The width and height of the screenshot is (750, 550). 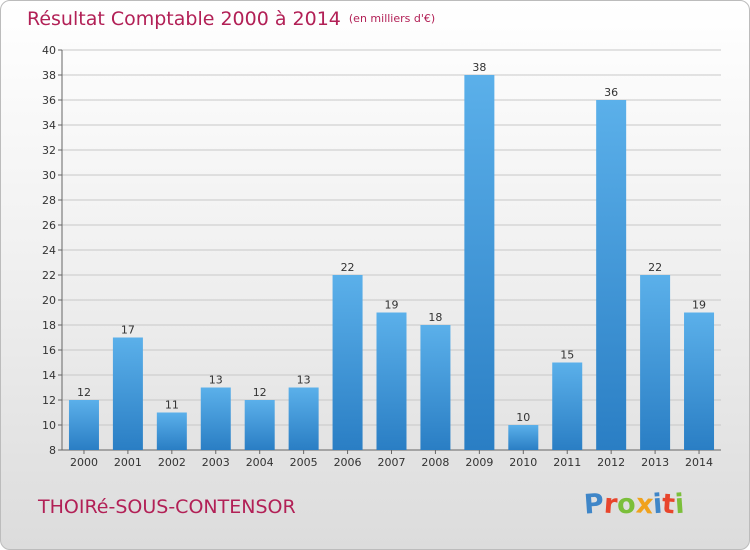 What do you see at coordinates (523, 417) in the screenshot?
I see `value-label-2010: 10` at bounding box center [523, 417].